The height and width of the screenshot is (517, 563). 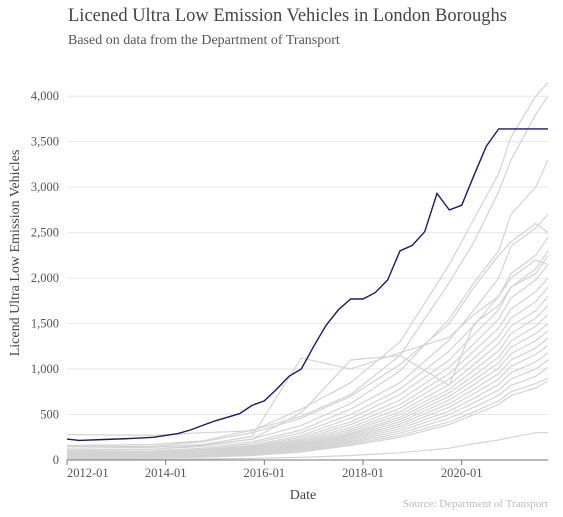 I want to click on y-tick-label: 3,000, so click(x=45, y=187).